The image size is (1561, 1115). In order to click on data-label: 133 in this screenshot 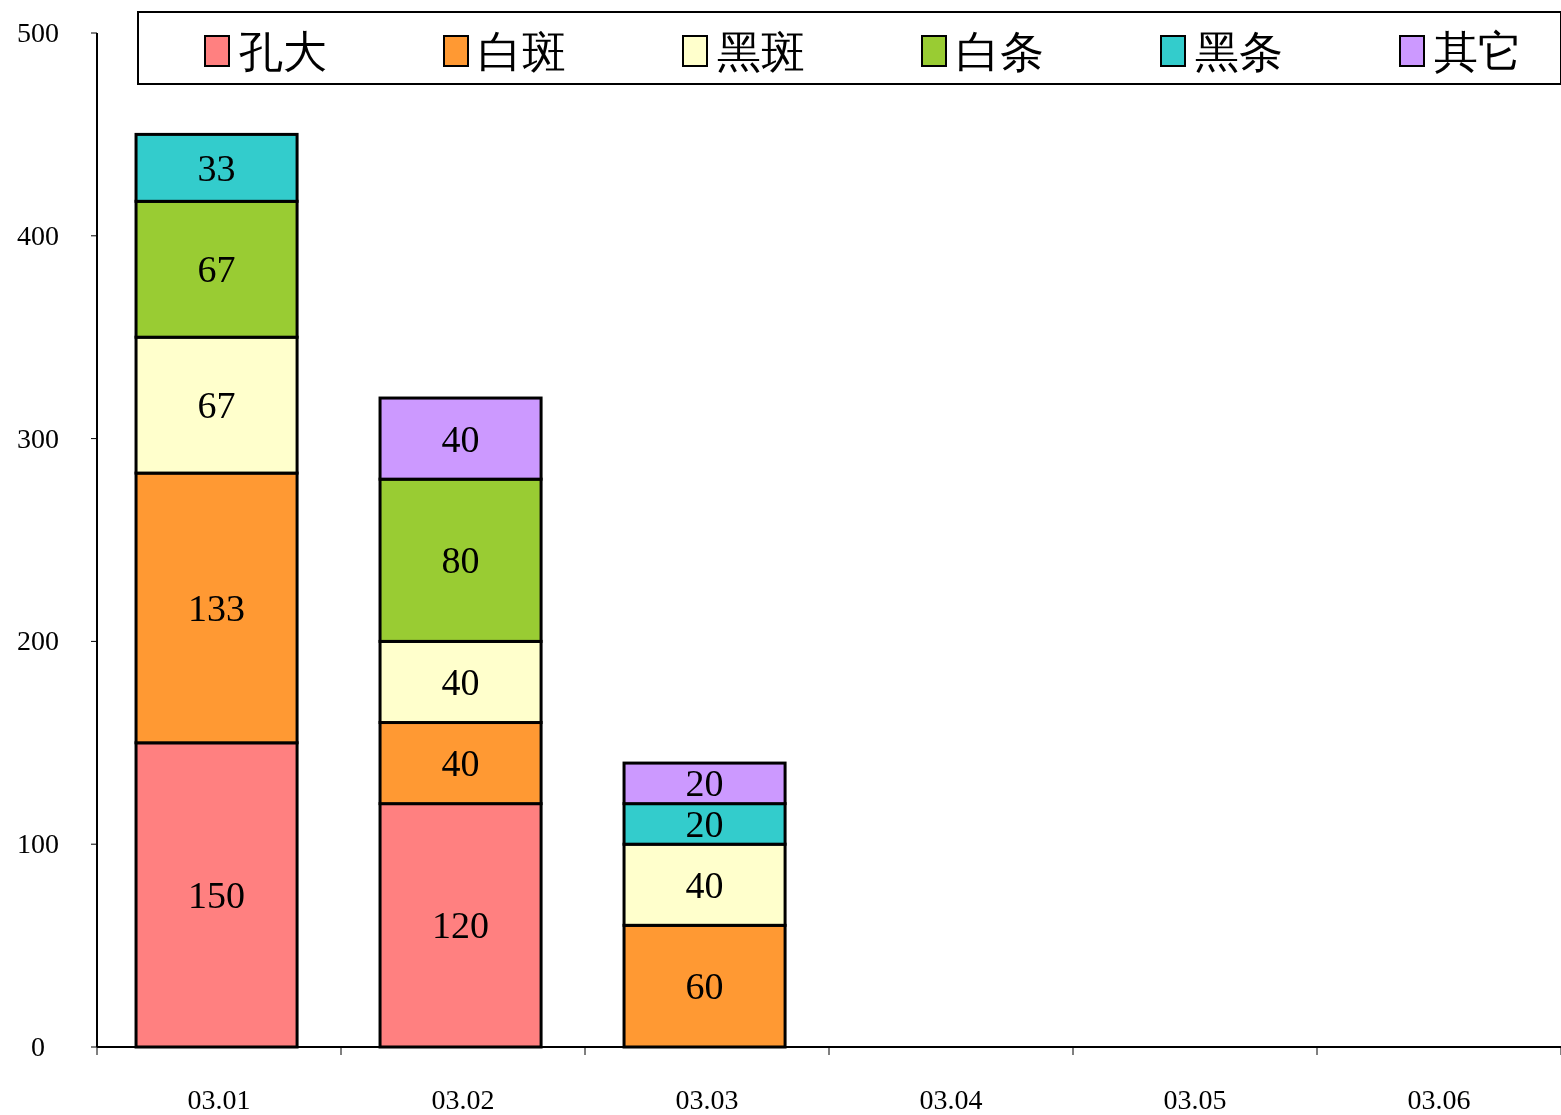, I will do `click(217, 607)`.